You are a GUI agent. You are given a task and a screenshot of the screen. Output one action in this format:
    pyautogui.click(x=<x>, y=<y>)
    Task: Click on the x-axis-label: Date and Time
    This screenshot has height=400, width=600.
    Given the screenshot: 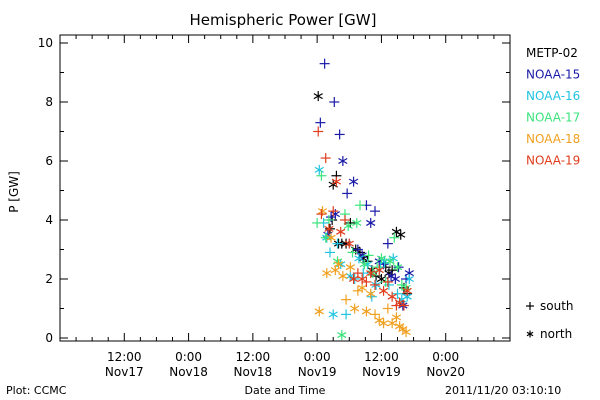 What is the action you would take?
    pyautogui.click(x=285, y=390)
    